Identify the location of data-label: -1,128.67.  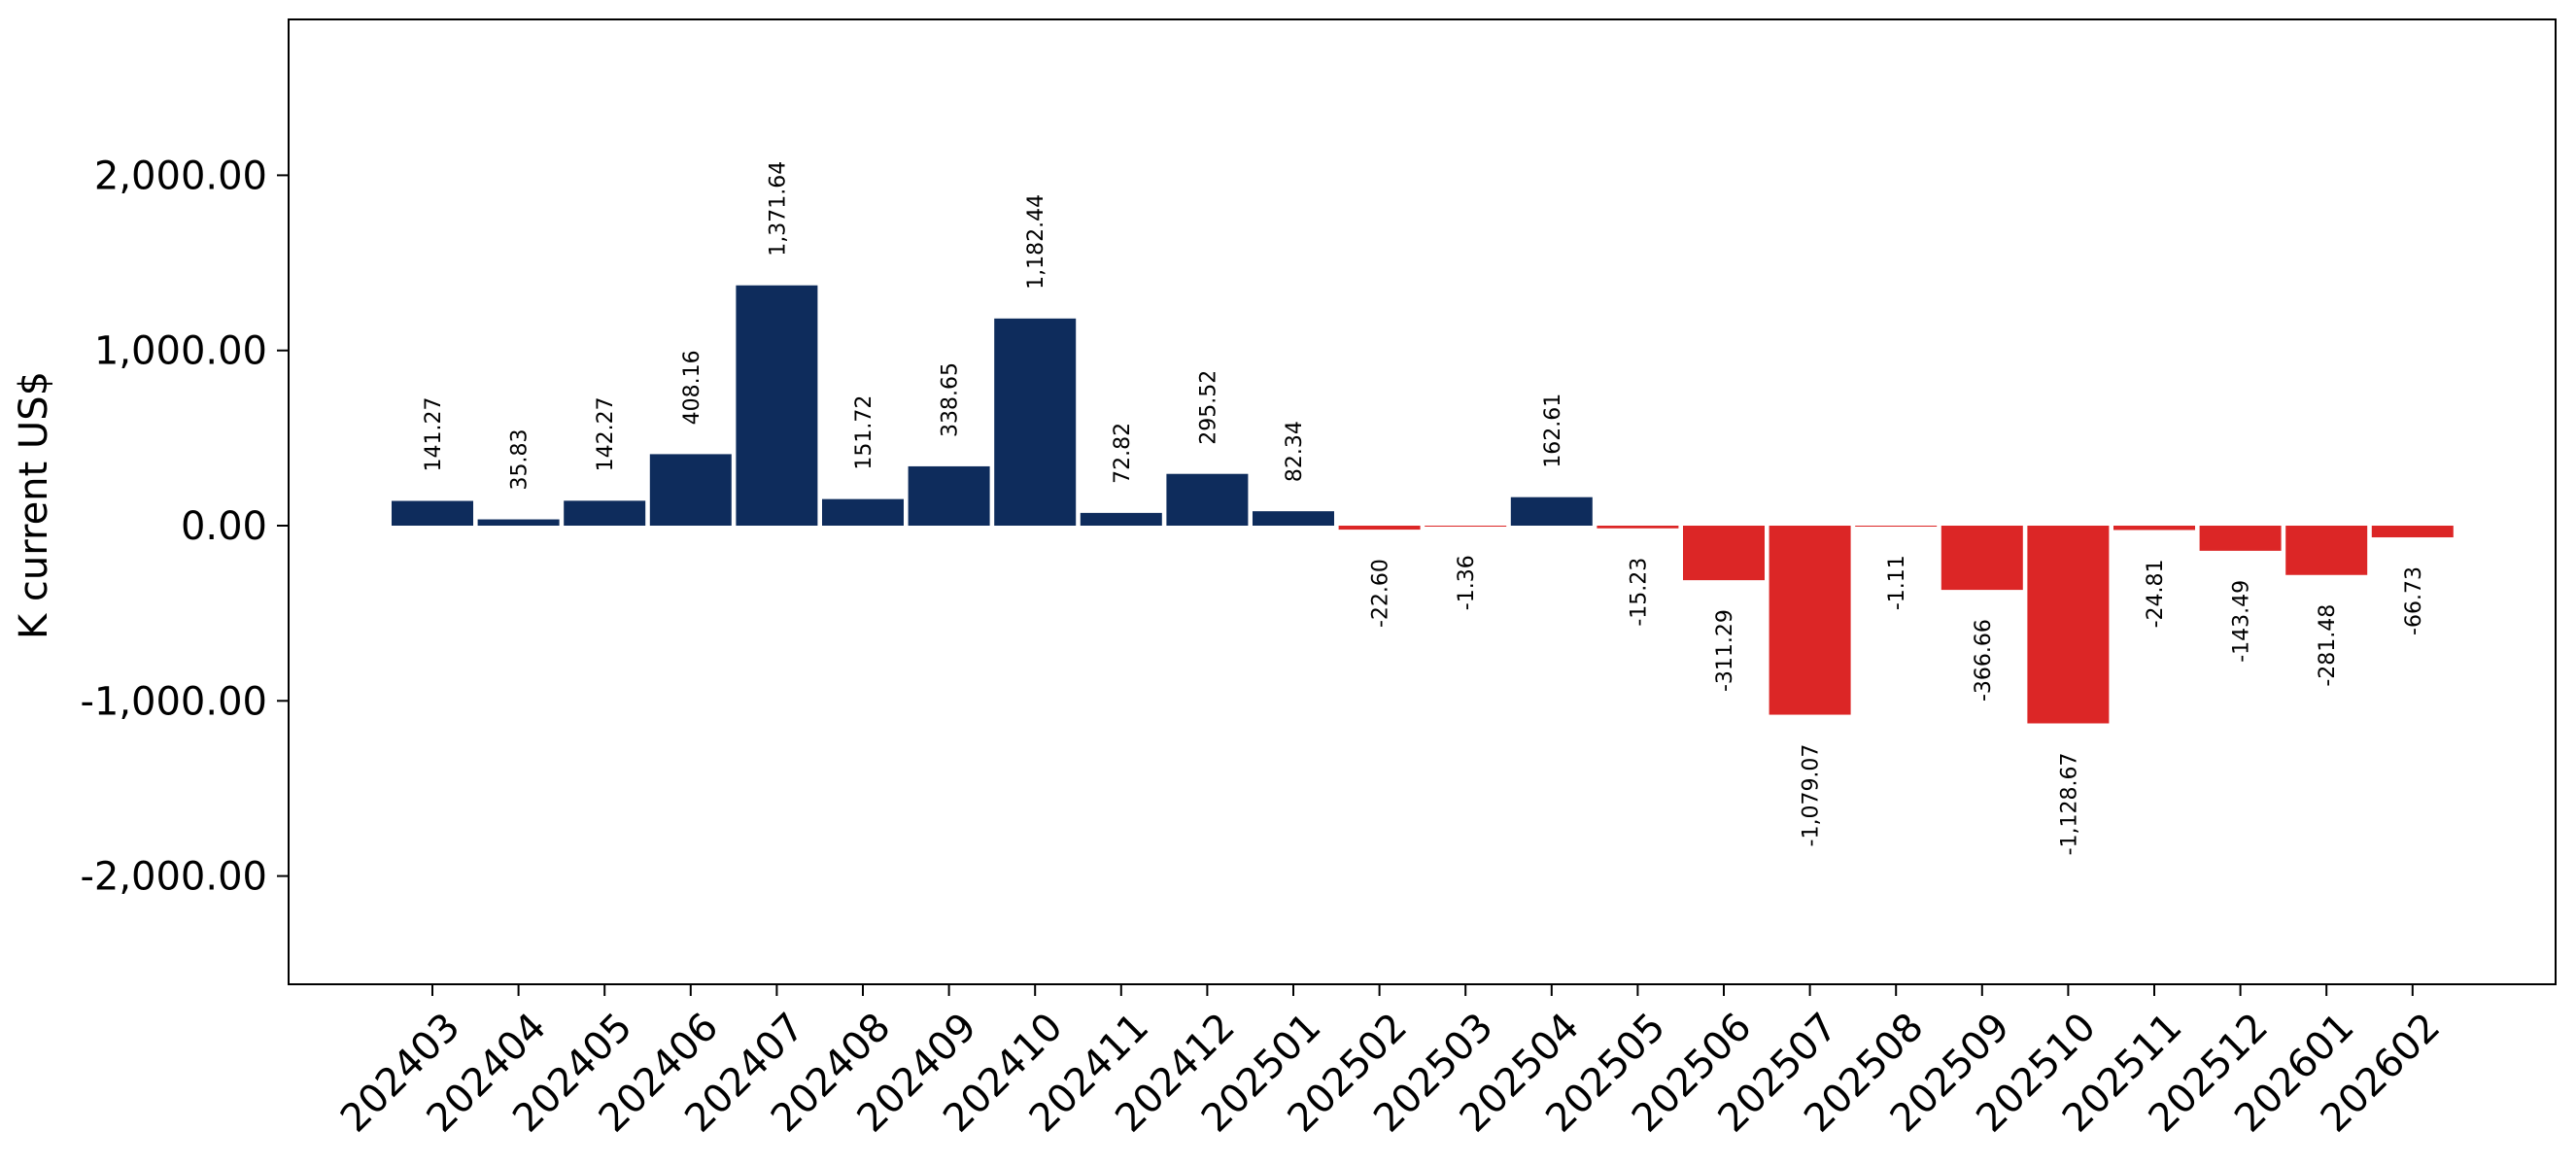
(2069, 803).